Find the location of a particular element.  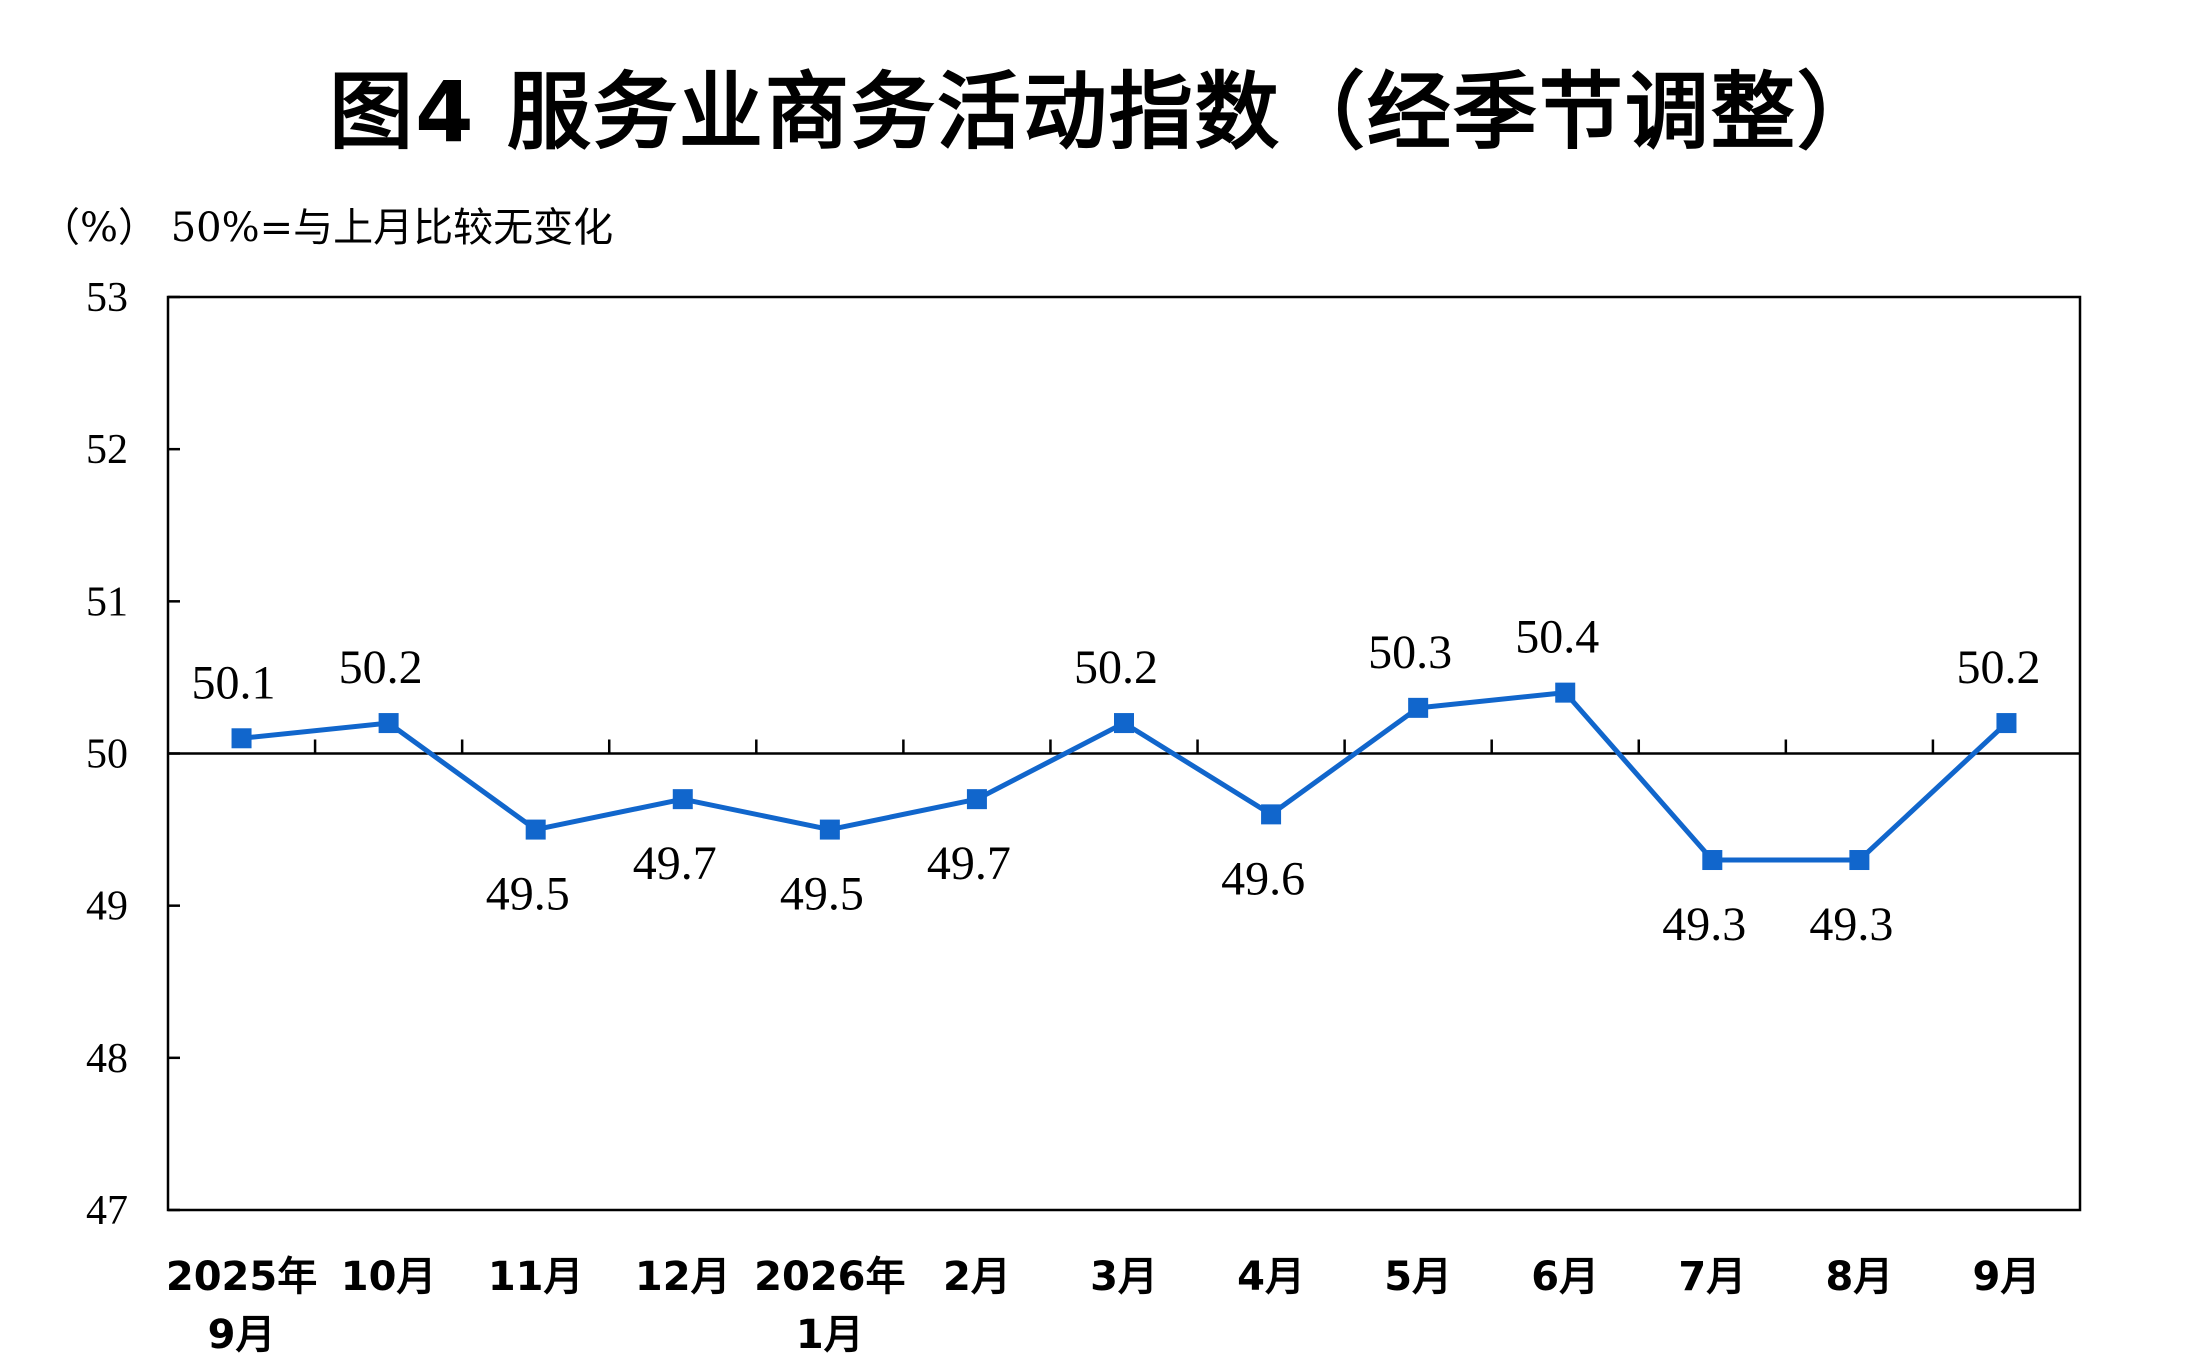

x-label-0-1: 9月 is located at coordinates (242, 1335).